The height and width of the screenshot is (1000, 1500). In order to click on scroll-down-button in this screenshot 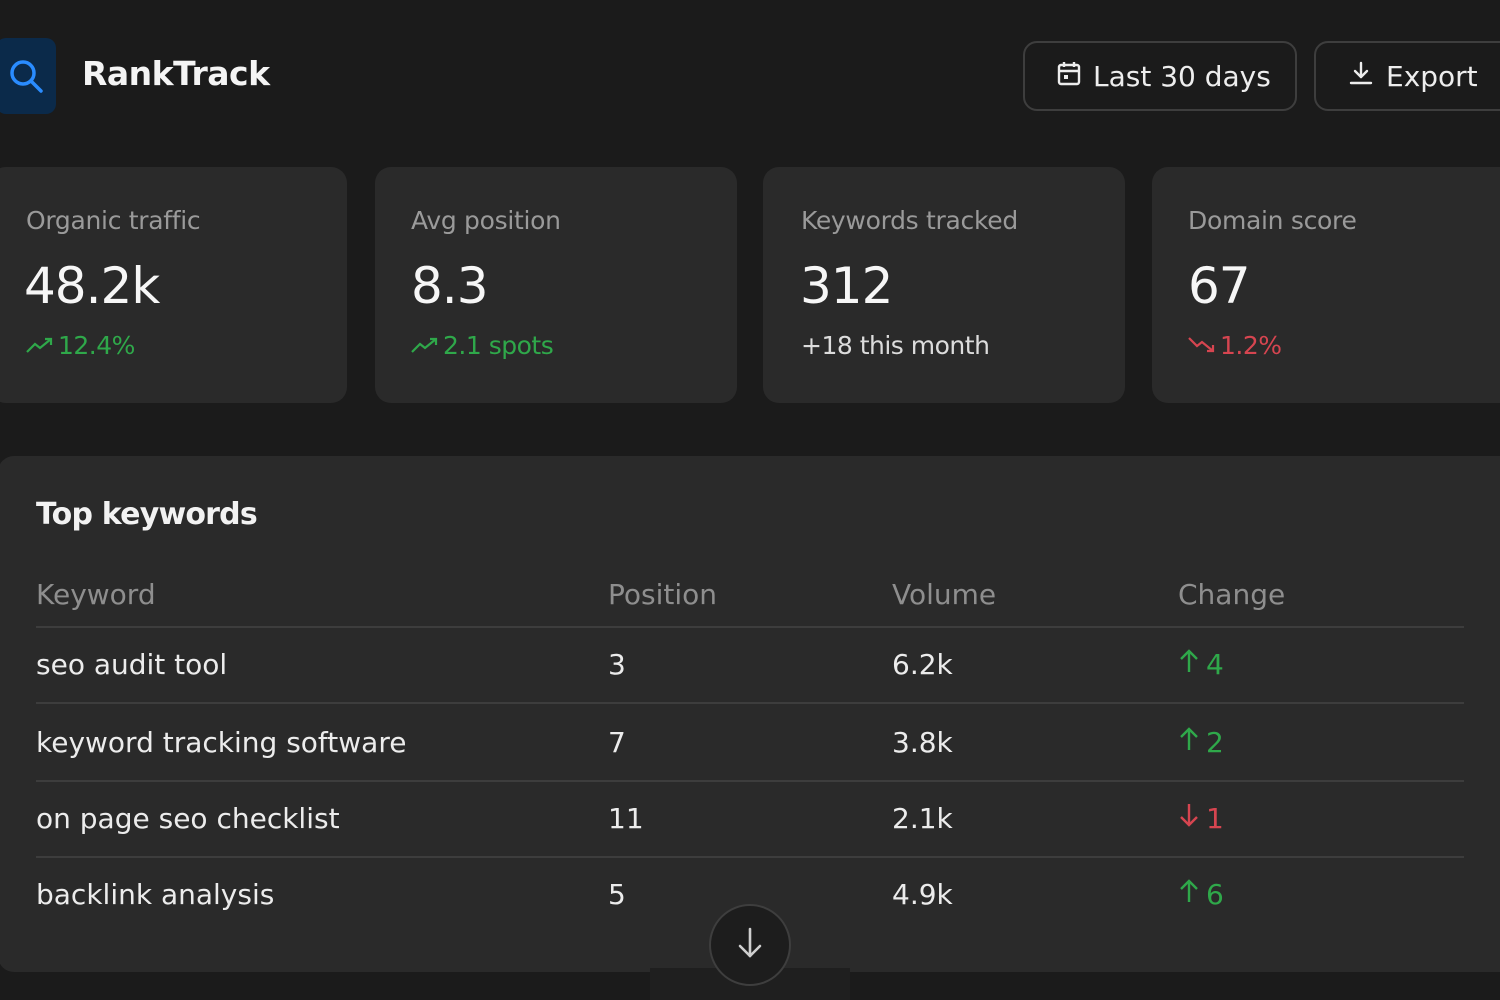, I will do `click(750, 945)`.